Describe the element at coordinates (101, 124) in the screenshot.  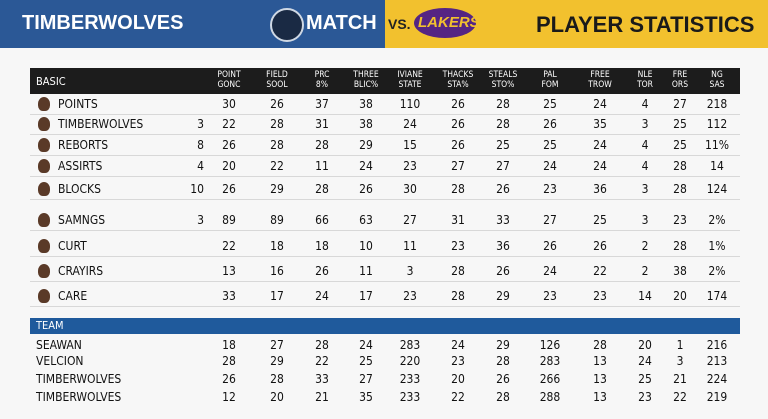
I see `player-name: TIMBERWOLVES` at that location.